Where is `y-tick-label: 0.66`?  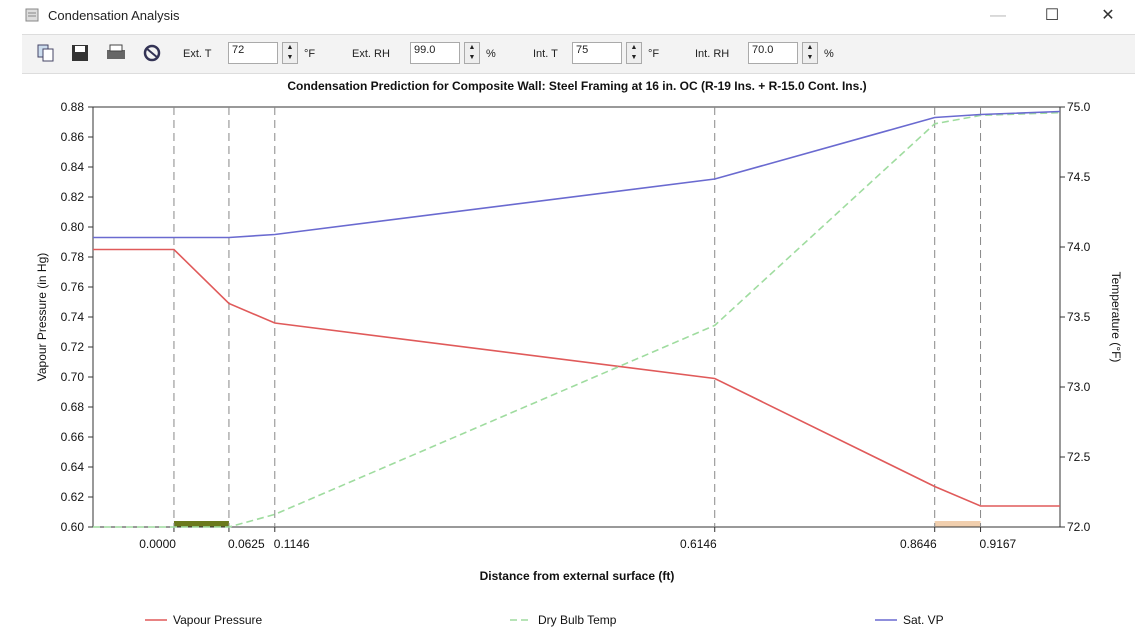 y-tick-label: 0.66 is located at coordinates (73, 437).